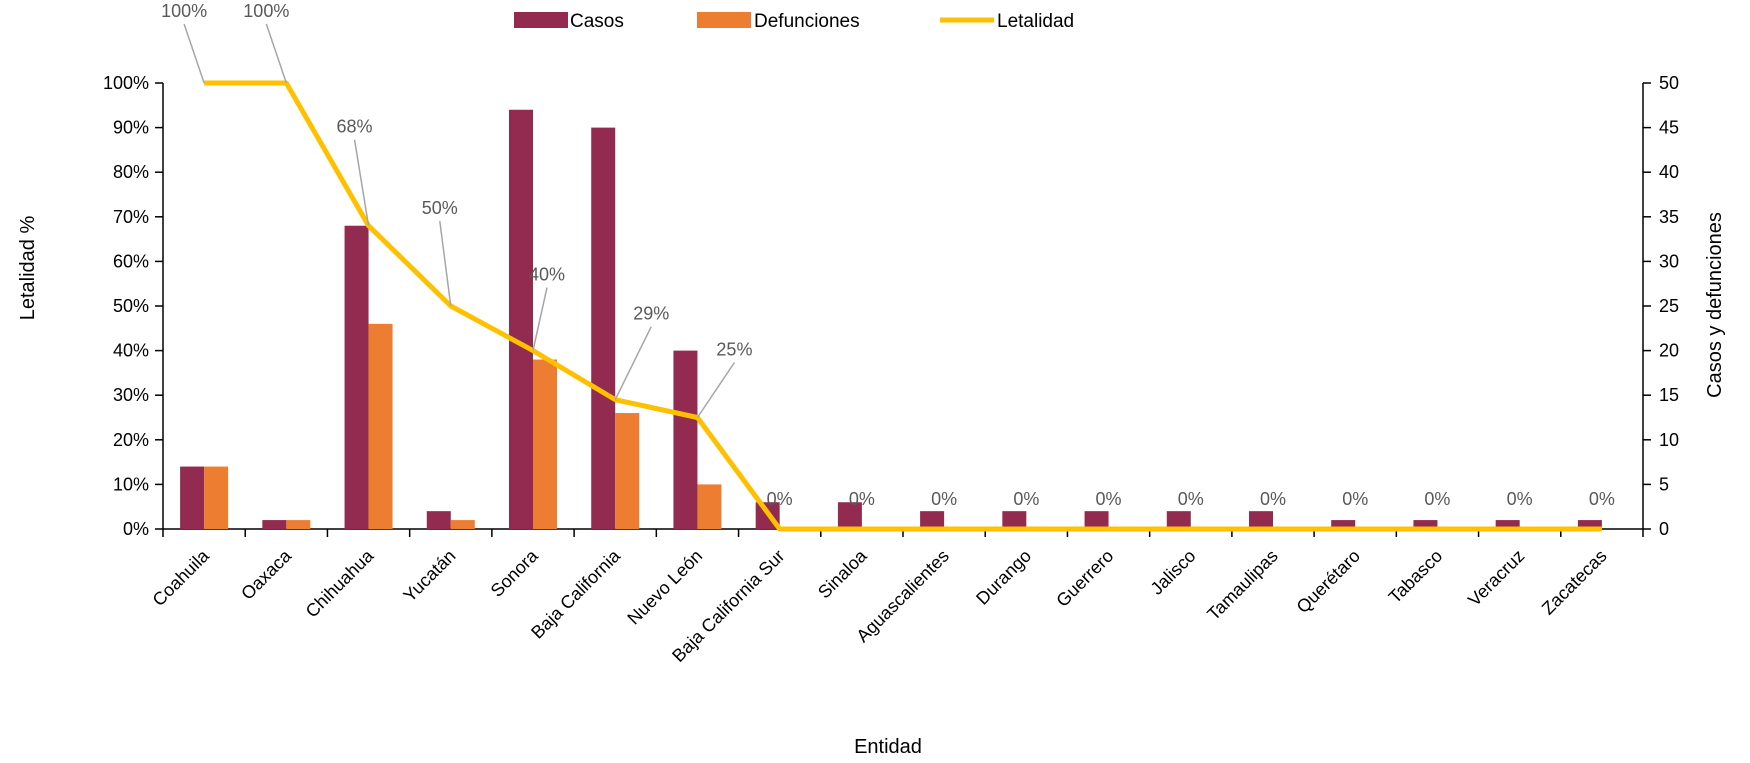  Describe the element at coordinates (131, 440) in the screenshot. I see `left-tick-label: 20%` at that location.